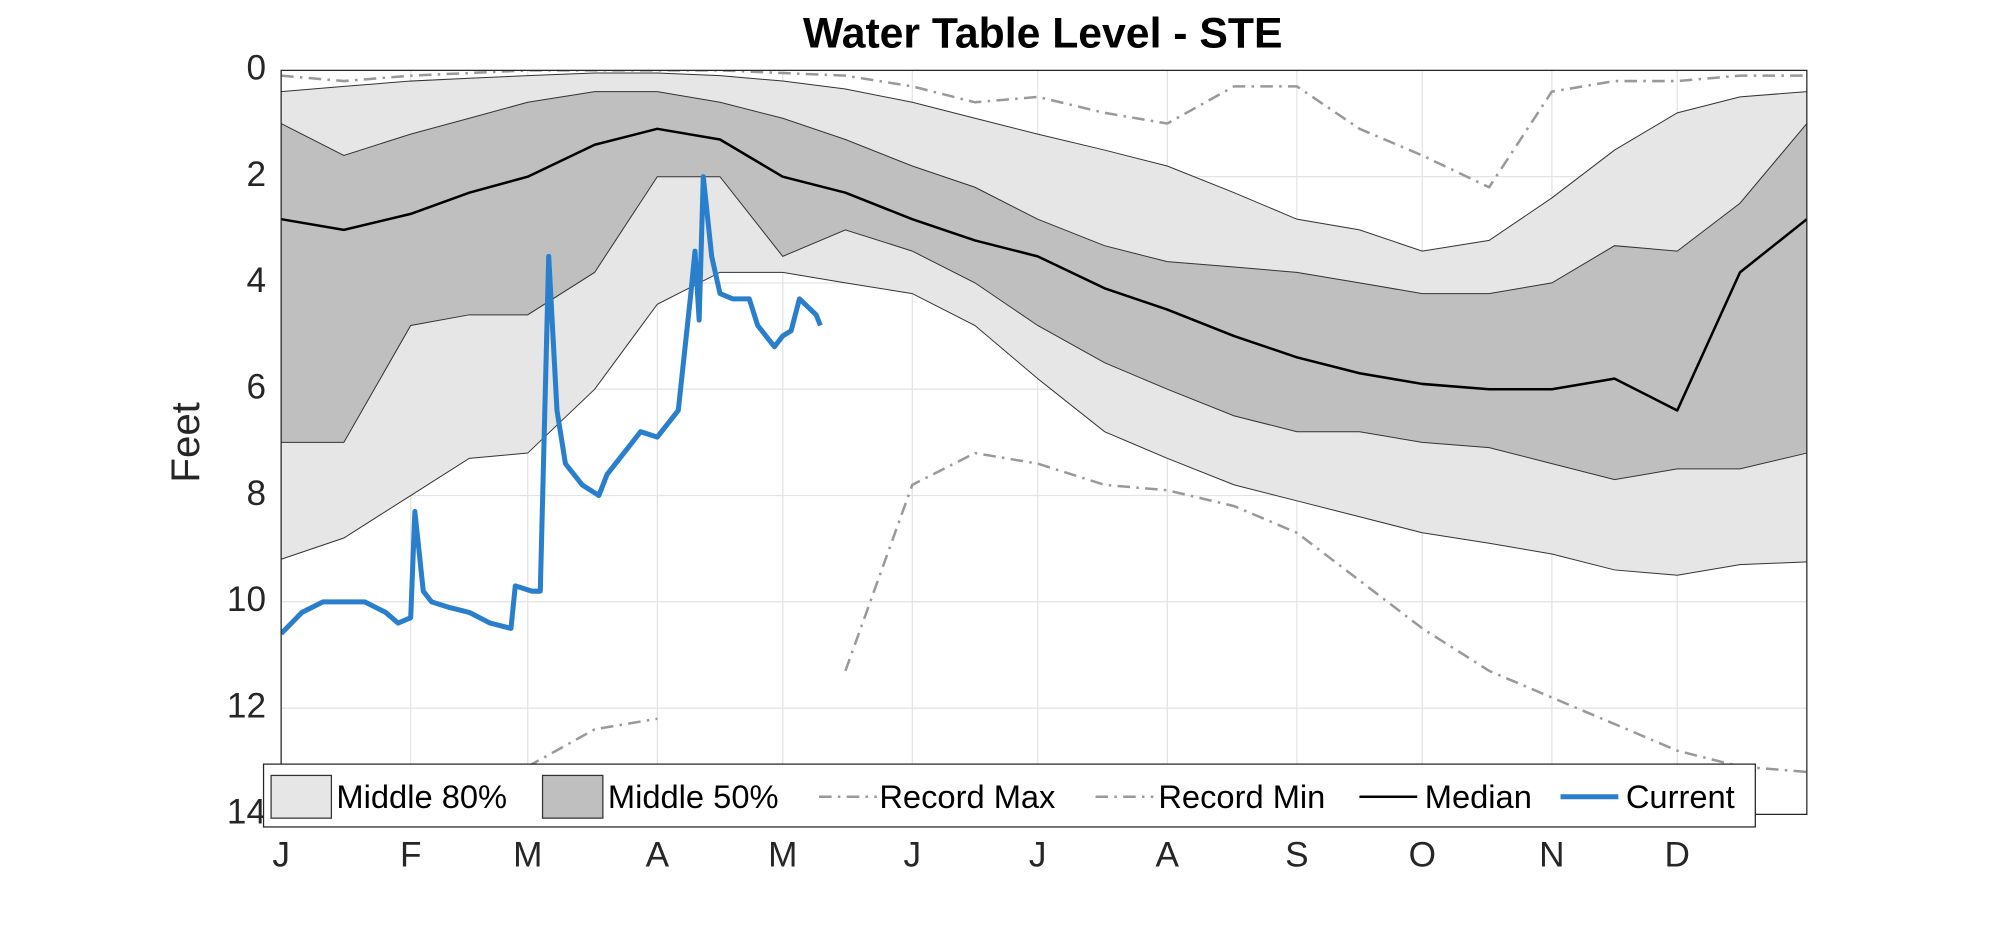 Image resolution: width=2000 pixels, height=930 pixels. Describe the element at coordinates (967, 796) in the screenshot. I see `legend-label: Record Max` at that location.